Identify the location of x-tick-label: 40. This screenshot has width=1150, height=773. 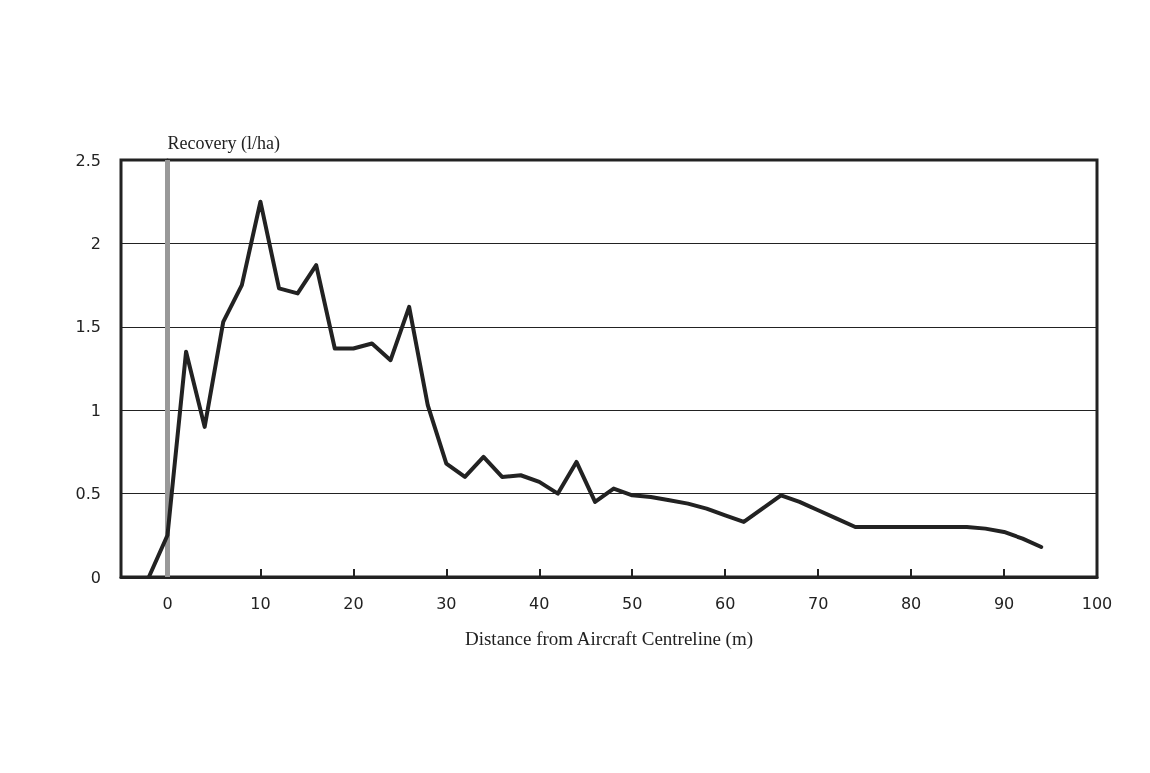
(539, 603).